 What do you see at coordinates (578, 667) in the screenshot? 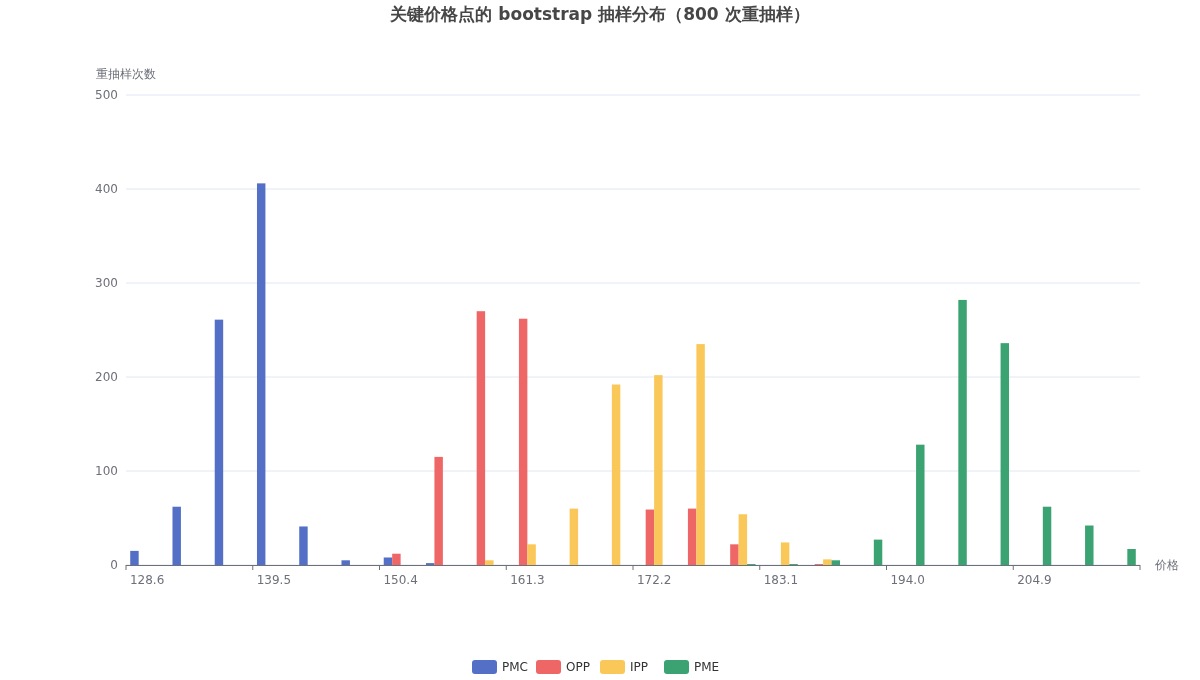
I see `legend-label: OPP` at bounding box center [578, 667].